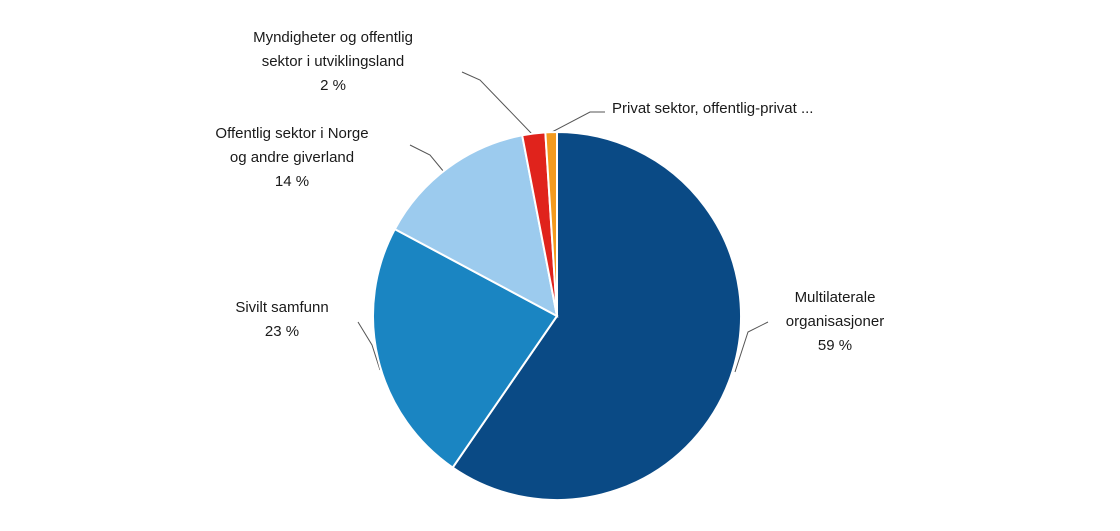  What do you see at coordinates (282, 331) in the screenshot?
I see `slice-value-label: 23 %` at bounding box center [282, 331].